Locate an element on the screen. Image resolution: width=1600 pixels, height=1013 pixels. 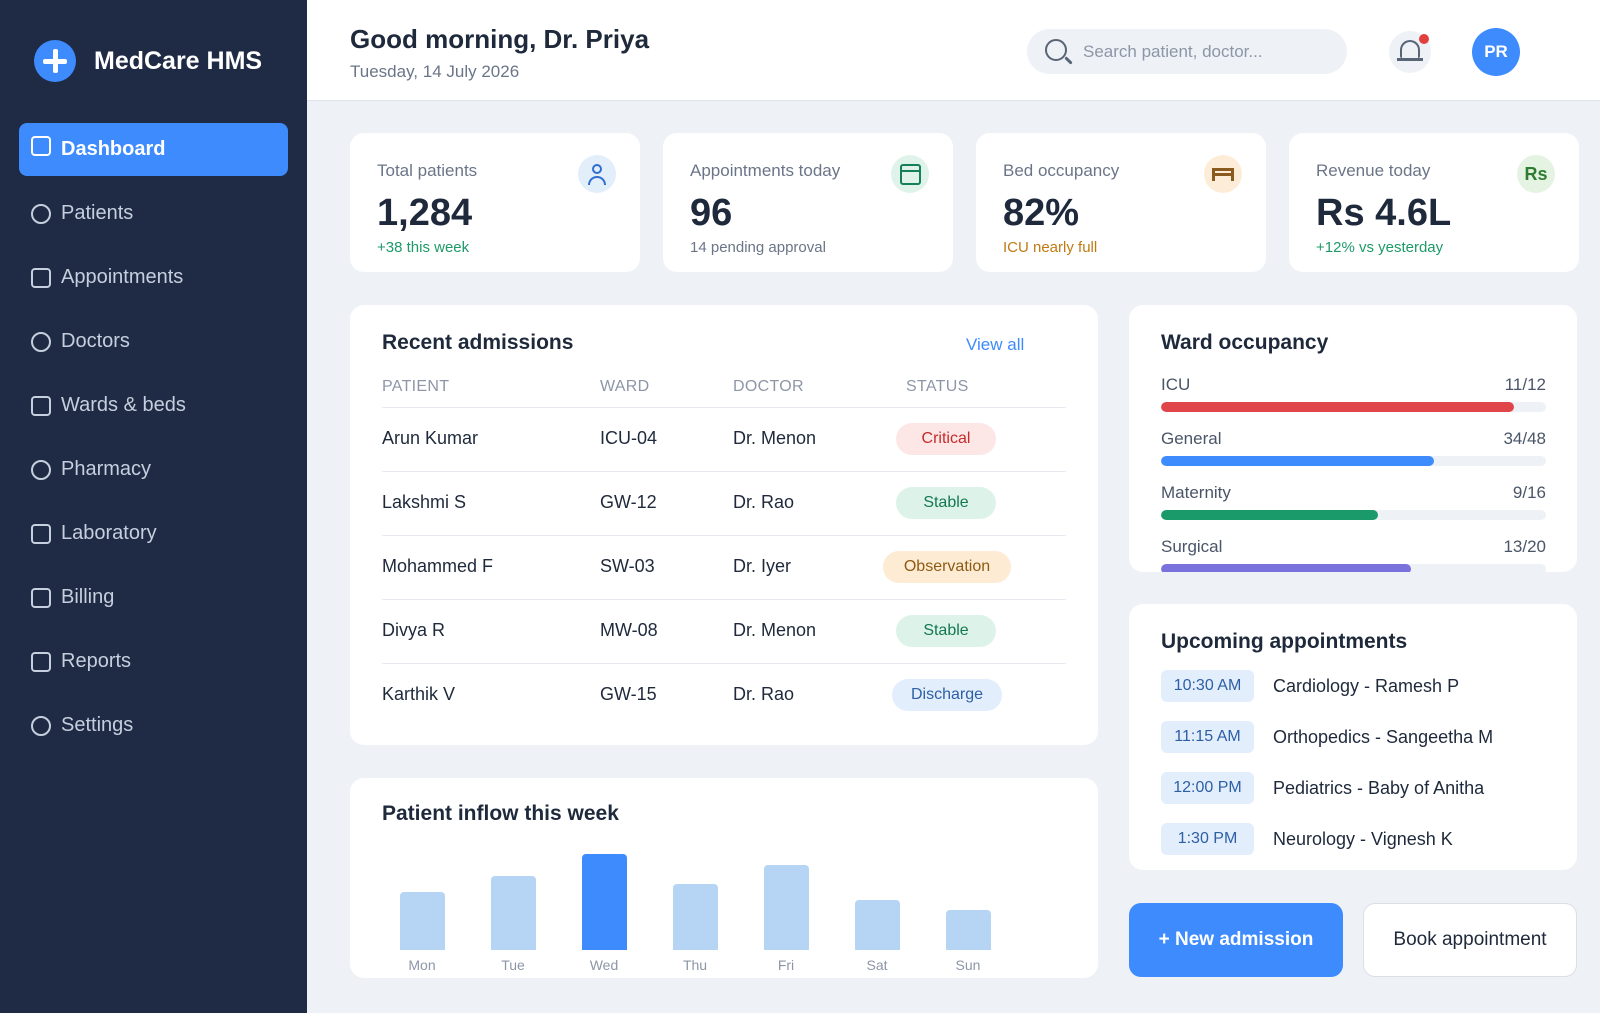
sidebar-item-laboratory: Laboratory is located at coordinates (153, 533).